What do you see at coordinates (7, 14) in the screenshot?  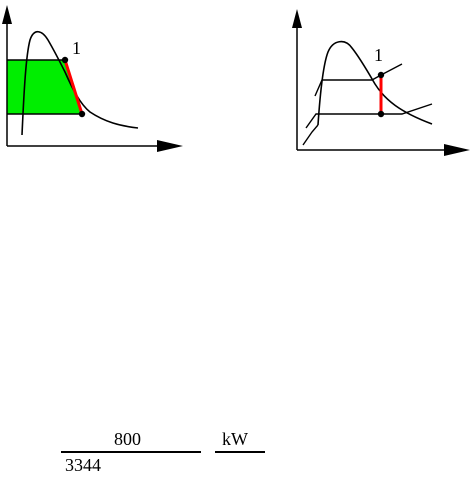 I see `left-y-axis-arrow` at bounding box center [7, 14].